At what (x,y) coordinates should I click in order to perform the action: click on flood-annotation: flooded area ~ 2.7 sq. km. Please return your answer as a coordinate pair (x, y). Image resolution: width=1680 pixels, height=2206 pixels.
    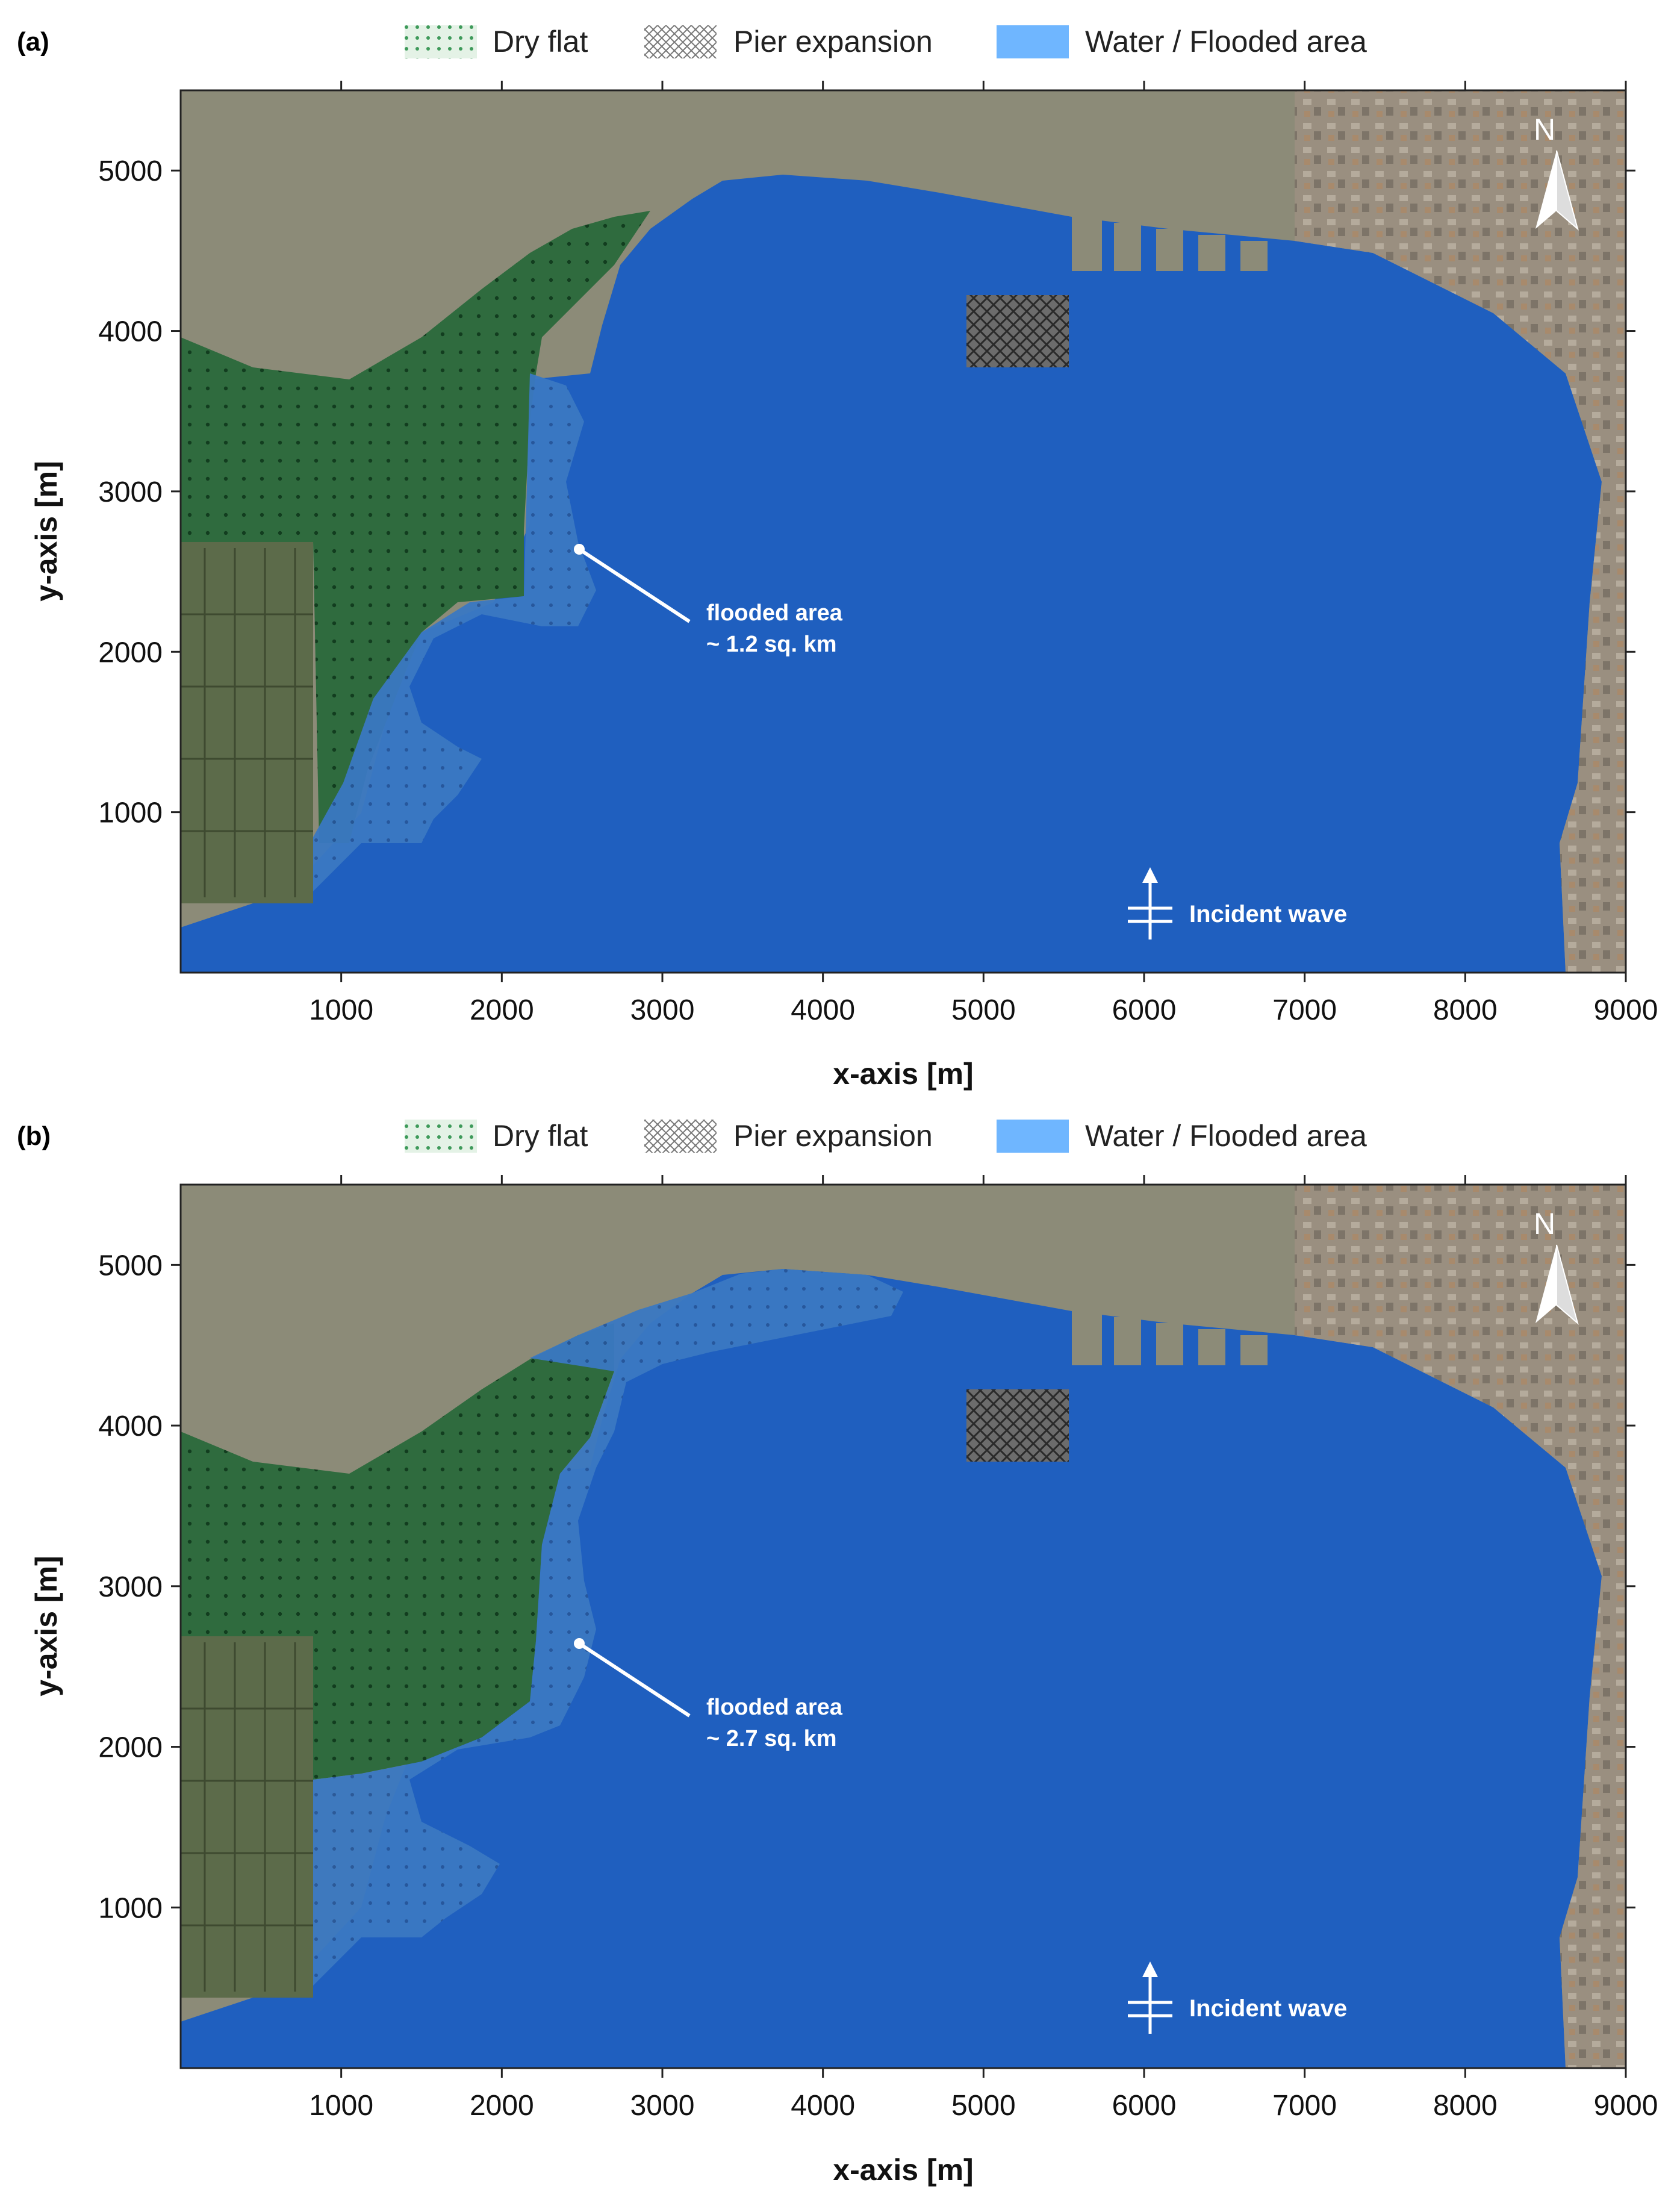
    Looking at the image, I should click on (709, 1695).